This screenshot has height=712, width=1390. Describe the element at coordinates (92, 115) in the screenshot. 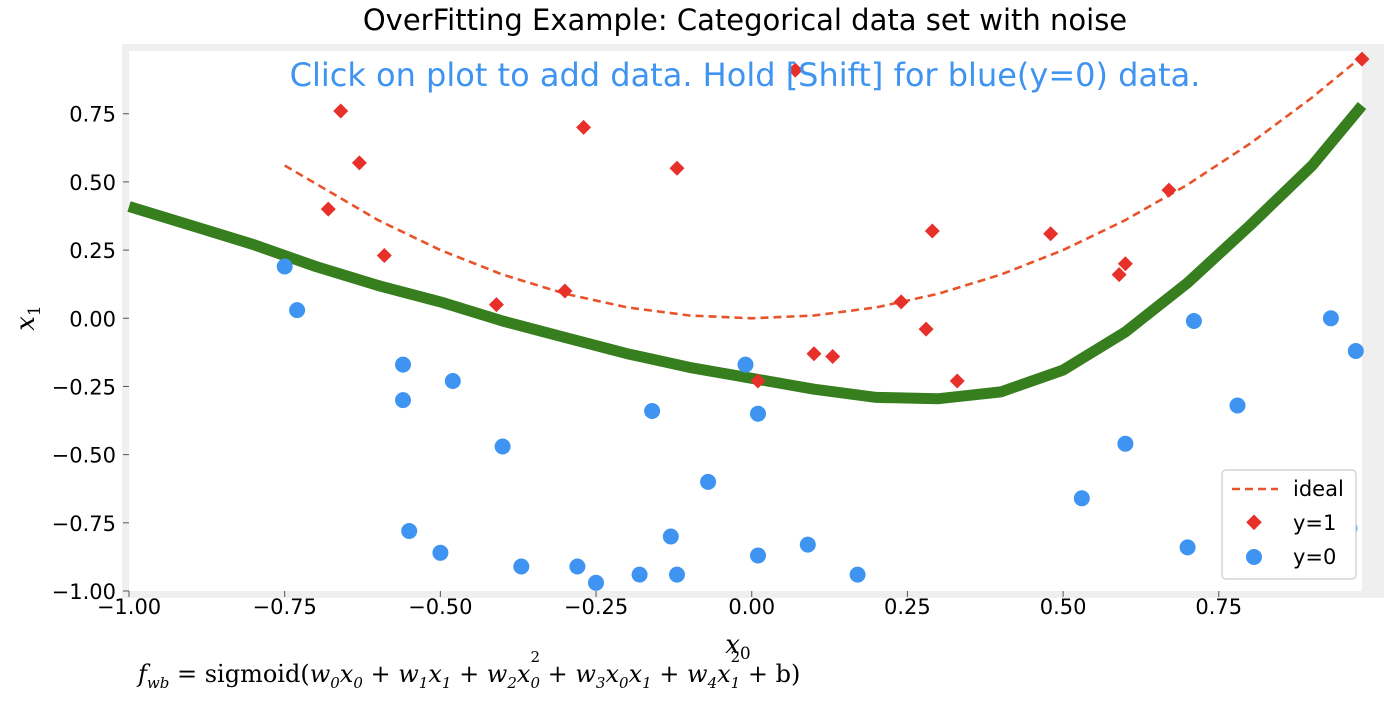

I see `y-tick-label: 0.75` at that location.